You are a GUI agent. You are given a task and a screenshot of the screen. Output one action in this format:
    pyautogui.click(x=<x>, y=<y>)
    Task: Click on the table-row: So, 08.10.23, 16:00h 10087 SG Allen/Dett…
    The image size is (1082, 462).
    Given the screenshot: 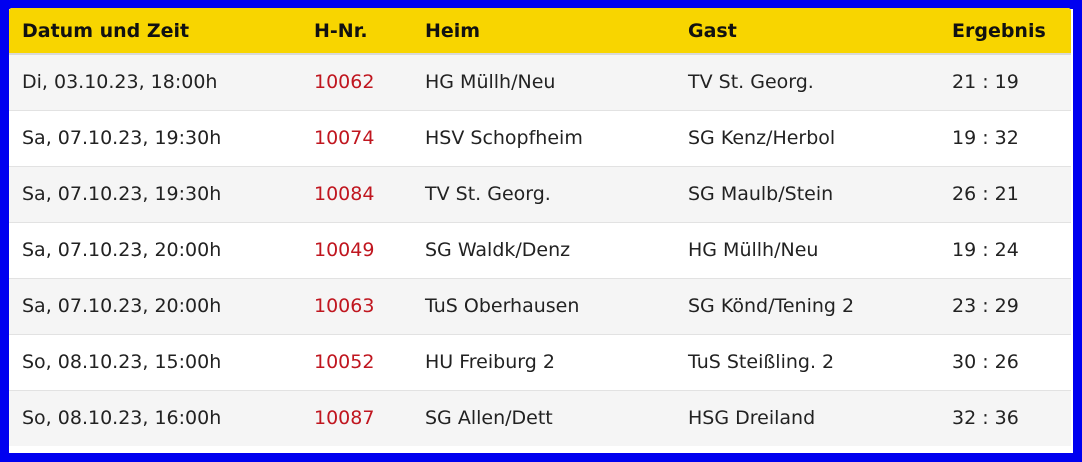 What is the action you would take?
    pyautogui.click(x=540, y=417)
    